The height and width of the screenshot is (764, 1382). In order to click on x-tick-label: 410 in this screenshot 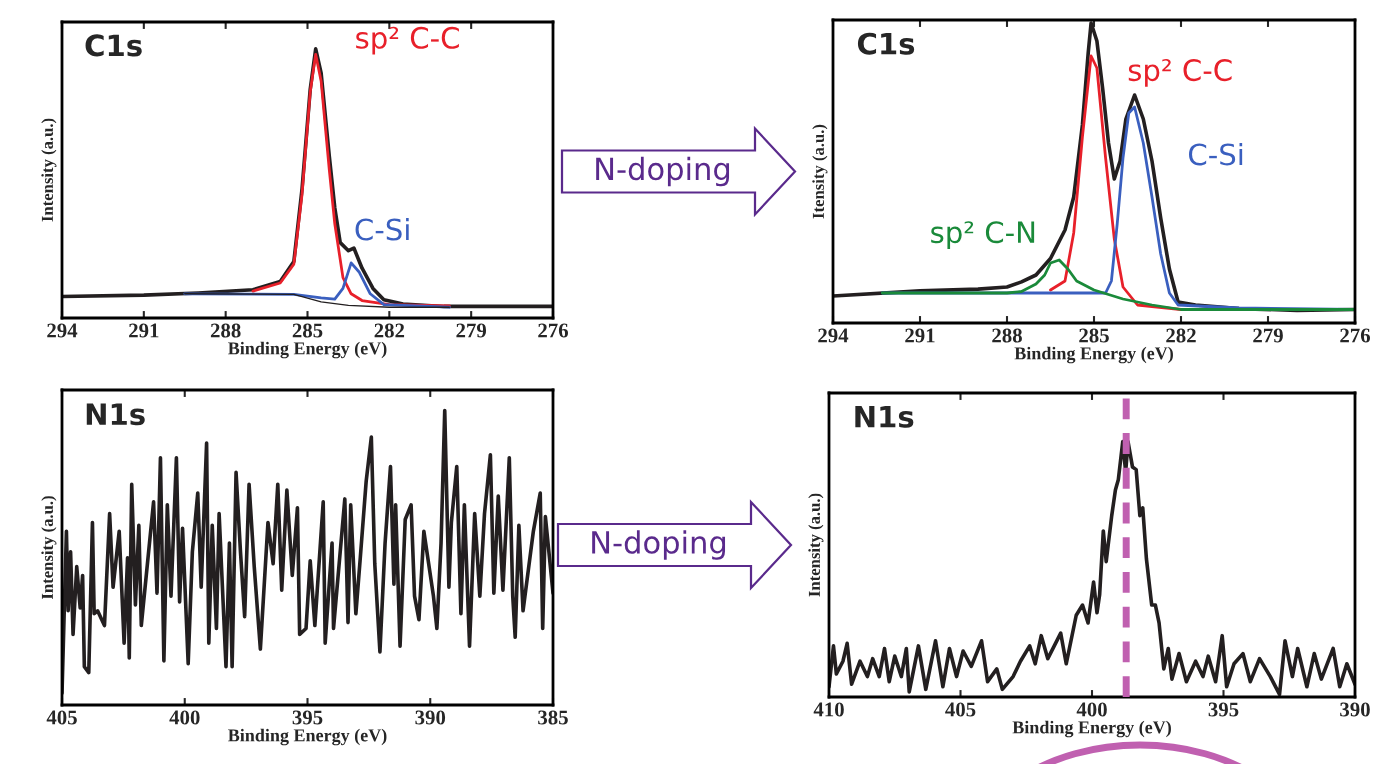, I will do `click(828, 709)`.